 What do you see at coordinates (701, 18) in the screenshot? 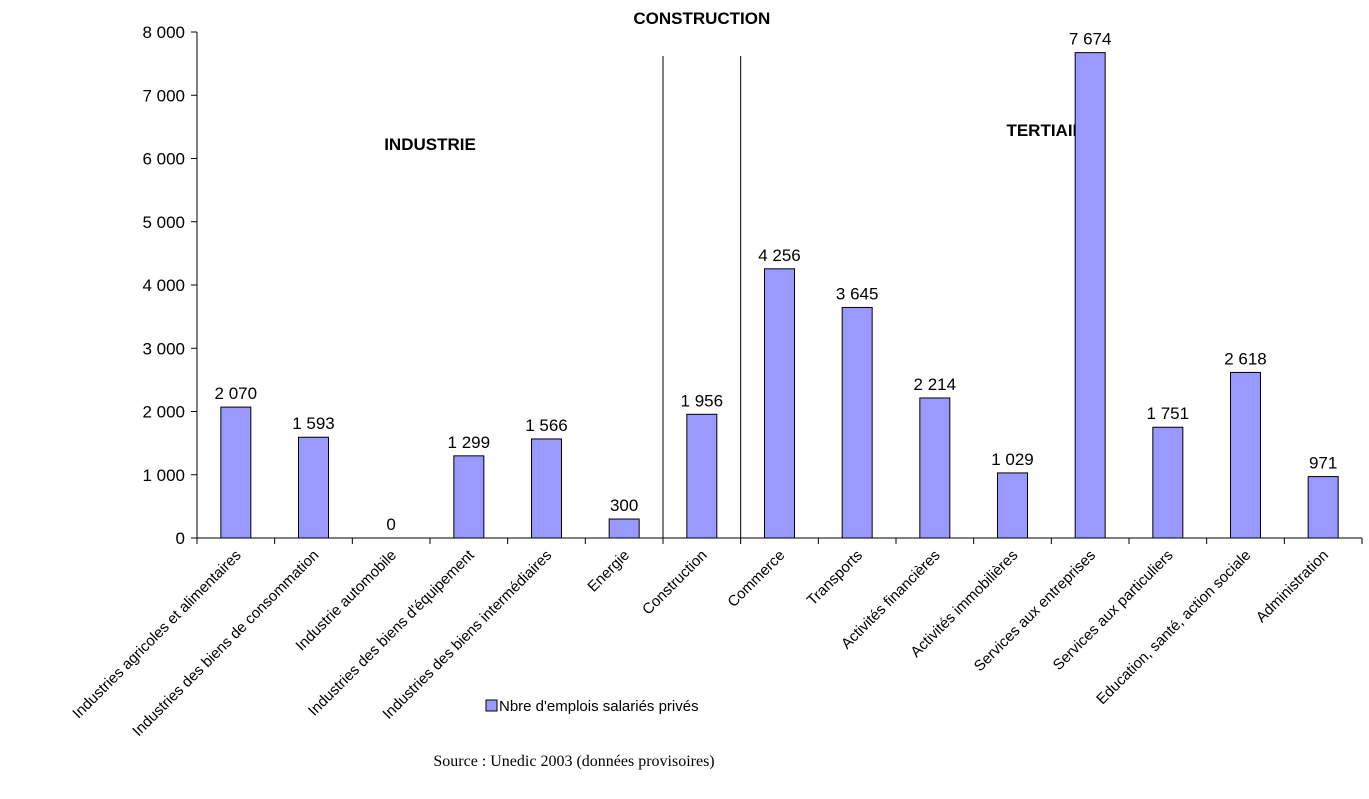
I see `section-label: CONSTRUCTION` at bounding box center [701, 18].